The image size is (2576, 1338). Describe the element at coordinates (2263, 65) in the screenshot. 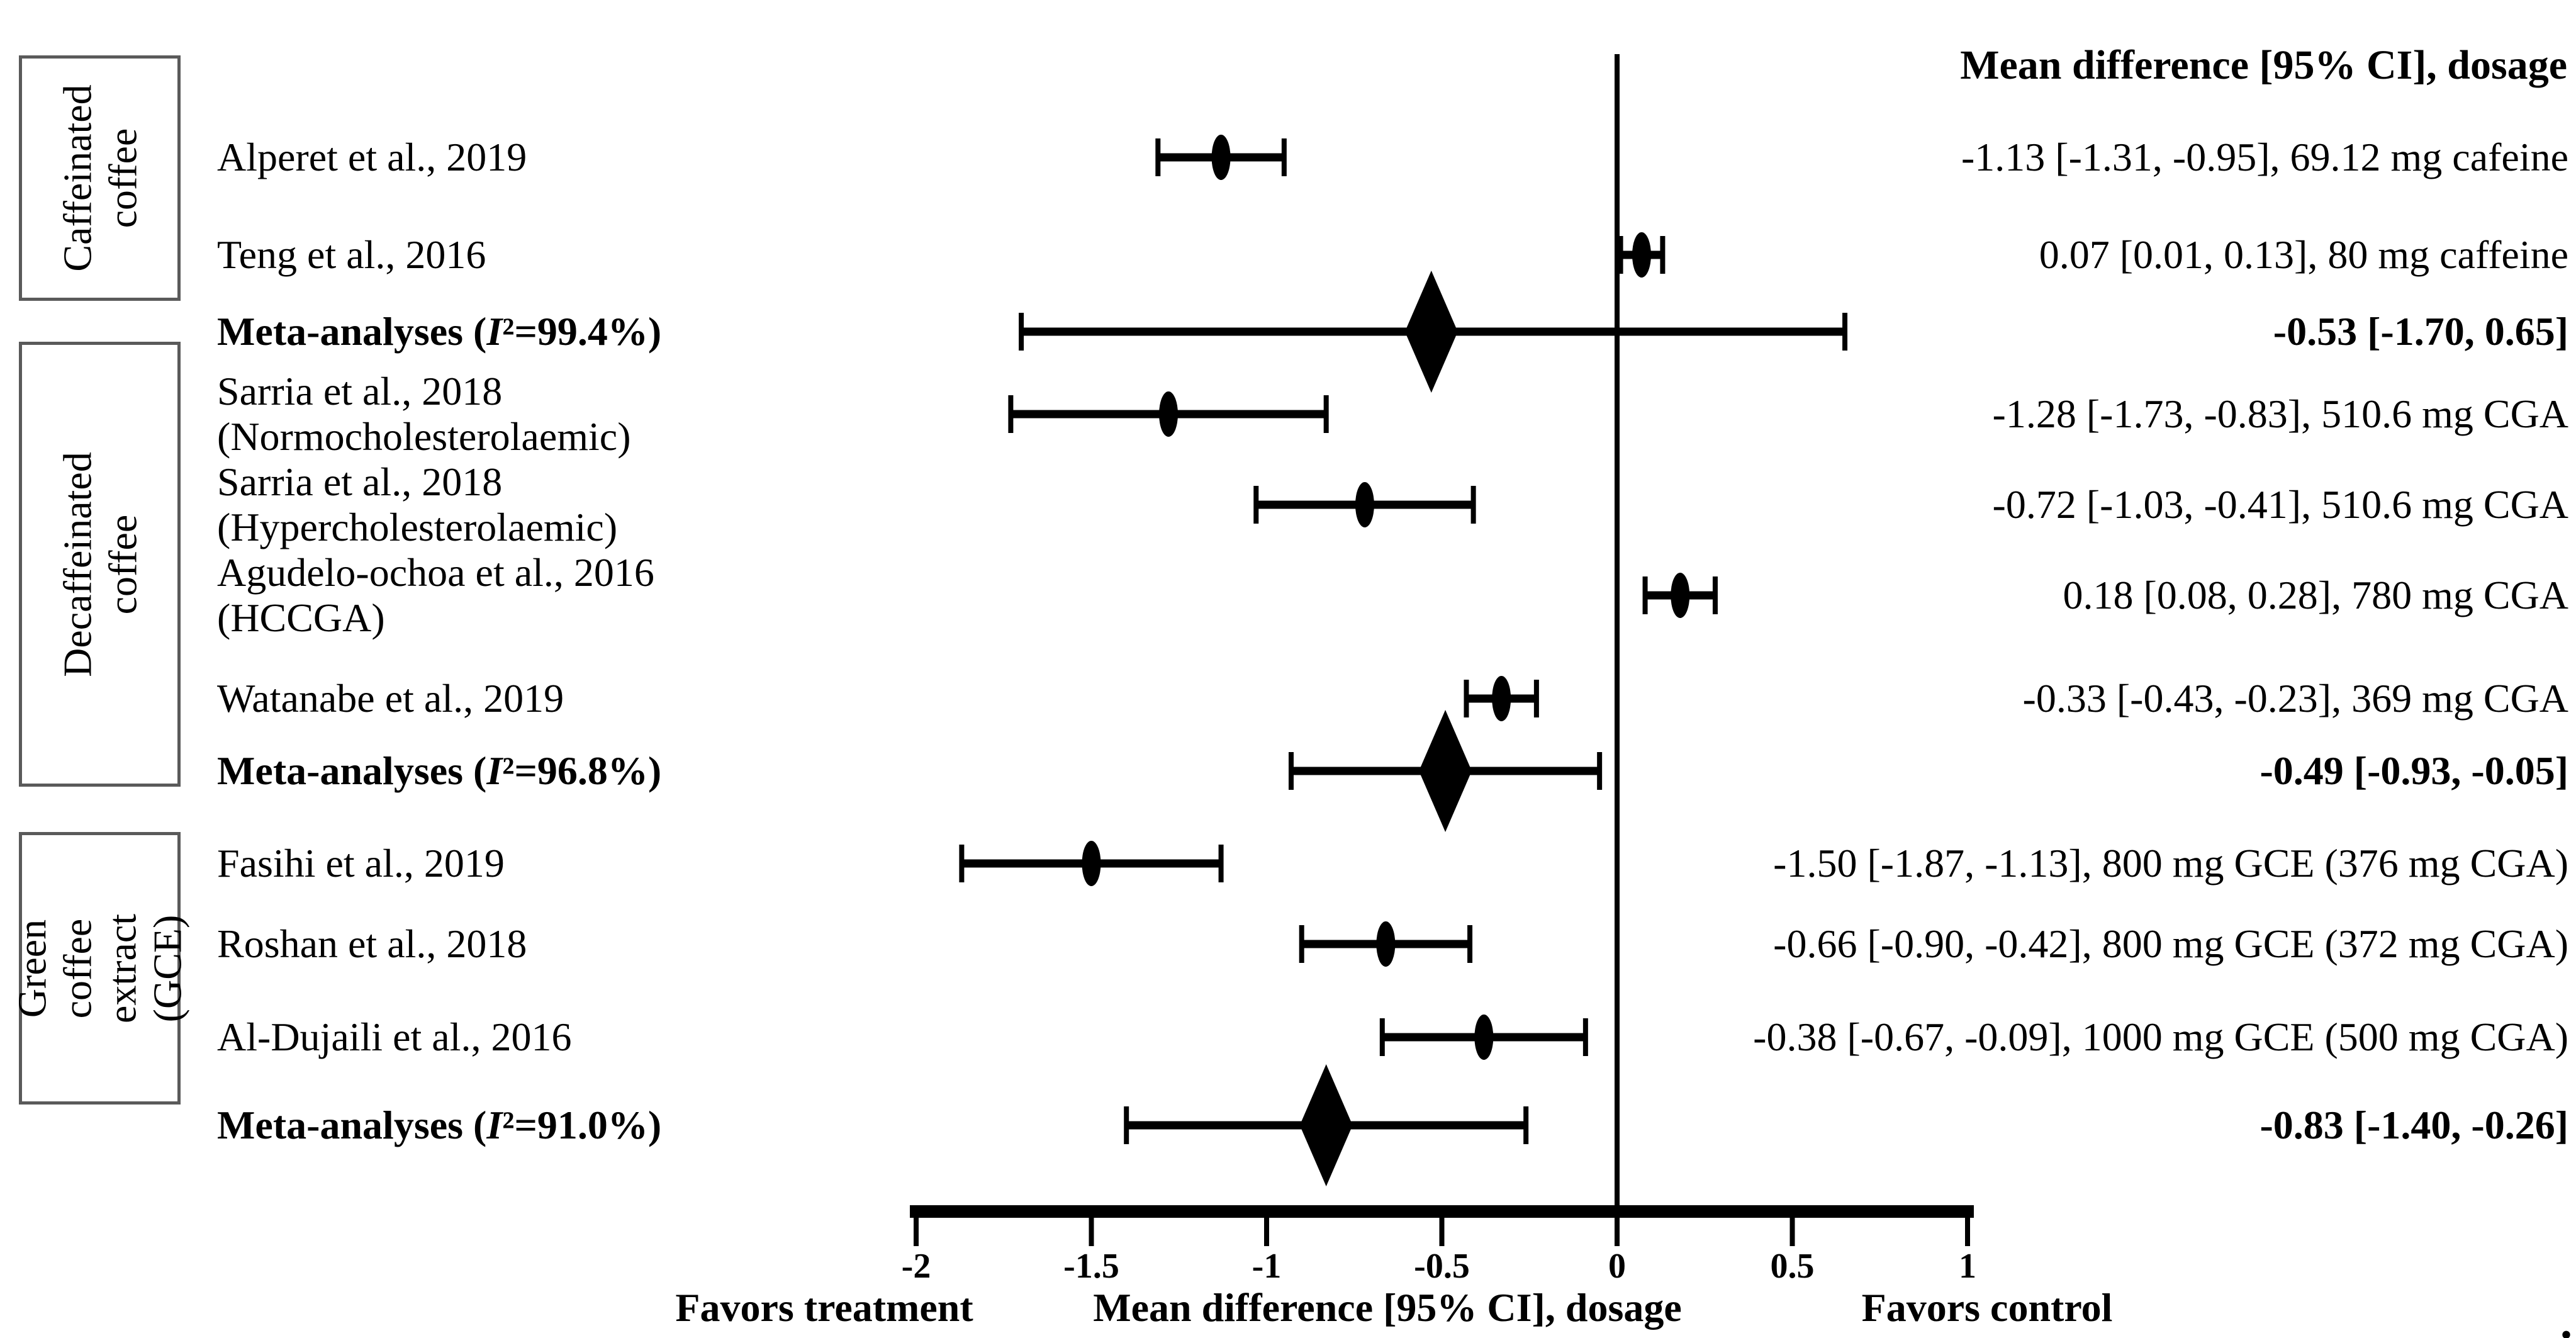

I see `column-header-mean-difference: Mean difference [95% CI], dosage` at that location.